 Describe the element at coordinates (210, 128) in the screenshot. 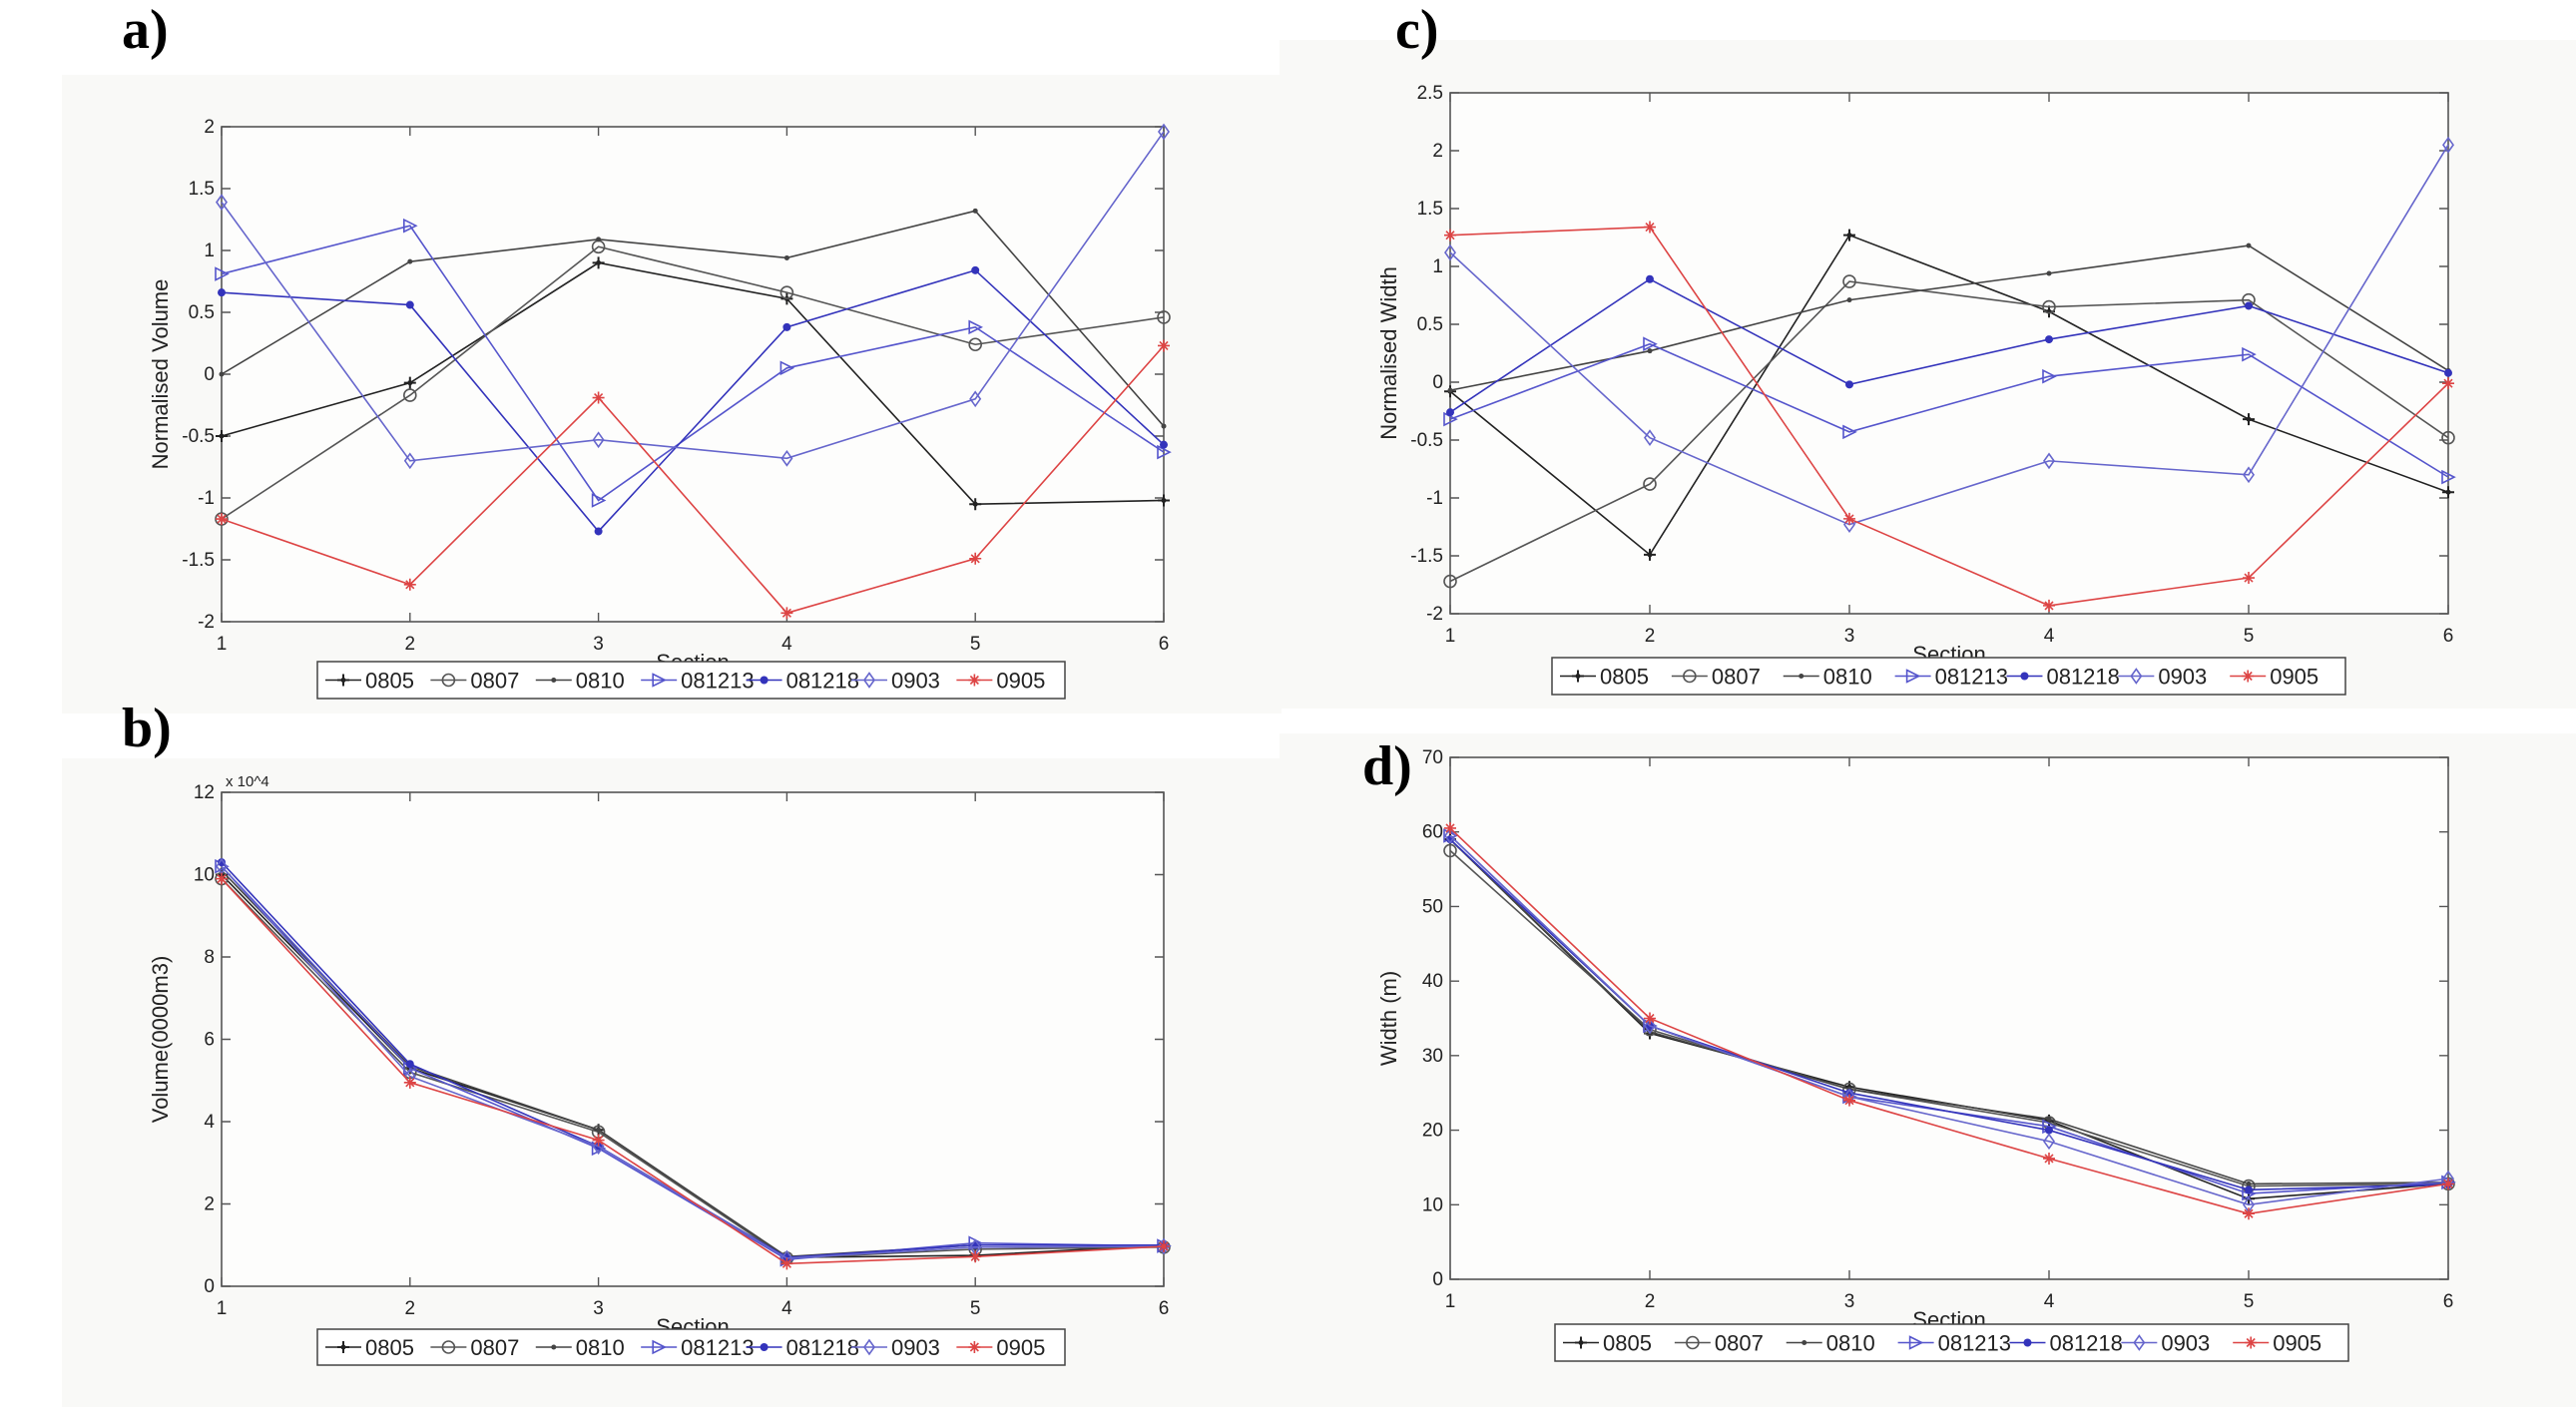

I see `y-tick-label: 2` at that location.